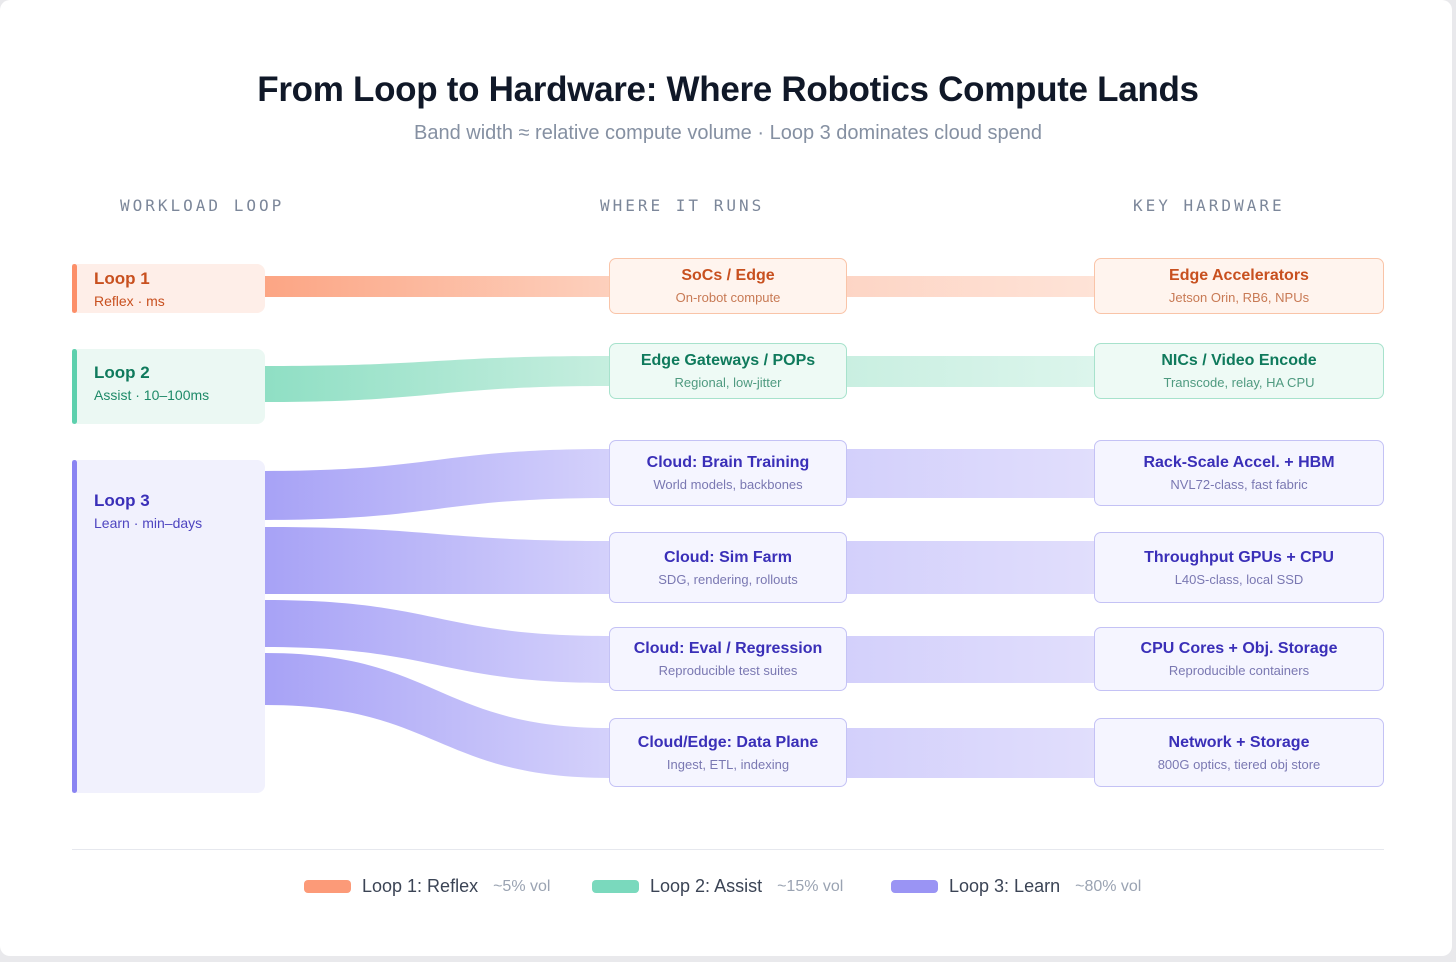 The height and width of the screenshot is (962, 1456). I want to click on hw-node-sub: L40S-class, local SSD, so click(1239, 579).